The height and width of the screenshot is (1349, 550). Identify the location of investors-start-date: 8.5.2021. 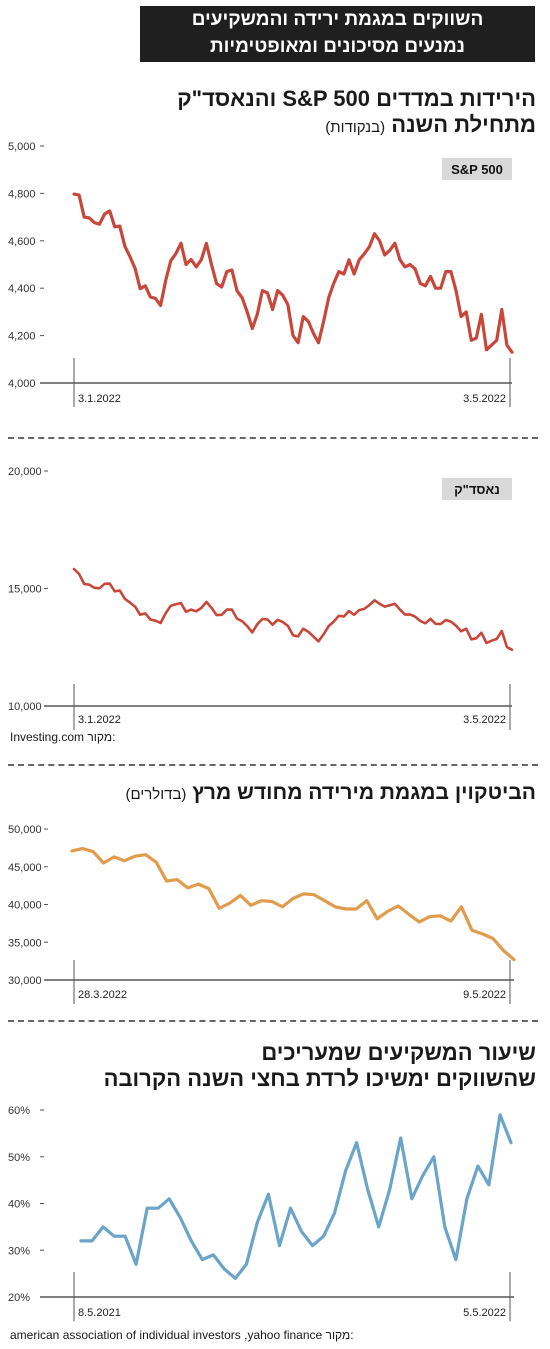
(99, 1313).